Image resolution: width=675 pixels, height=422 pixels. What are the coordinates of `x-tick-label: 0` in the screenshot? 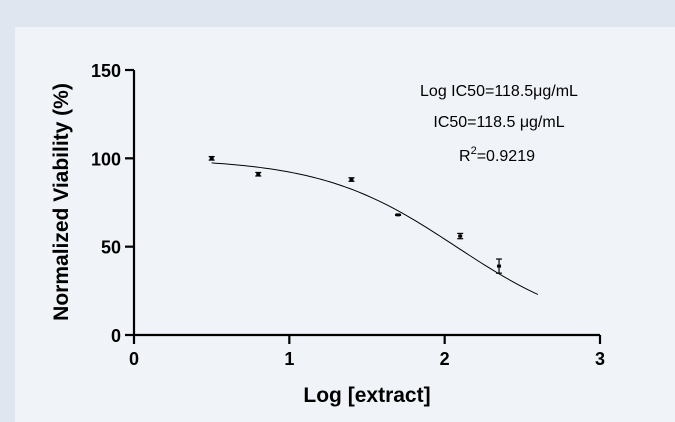 It's located at (134, 359).